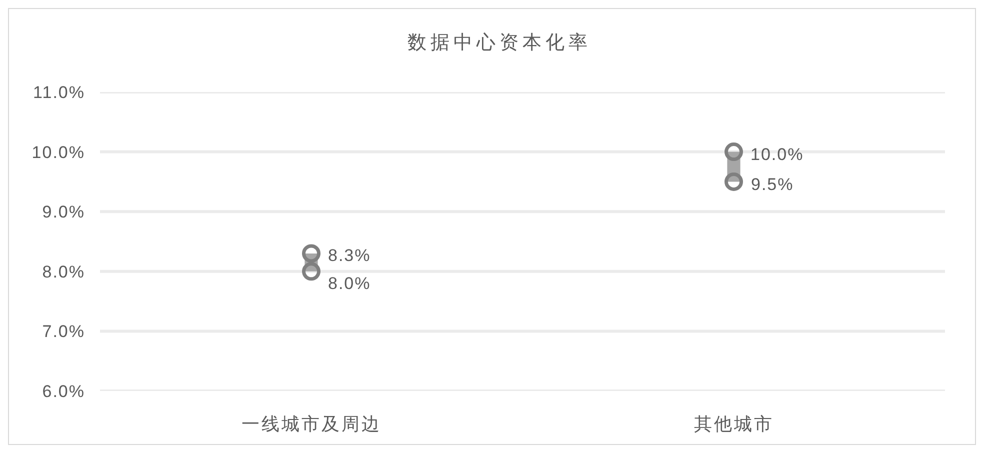 The width and height of the screenshot is (986, 454). What do you see at coordinates (772, 184) in the screenshot?
I see `data-label: 9.5%` at bounding box center [772, 184].